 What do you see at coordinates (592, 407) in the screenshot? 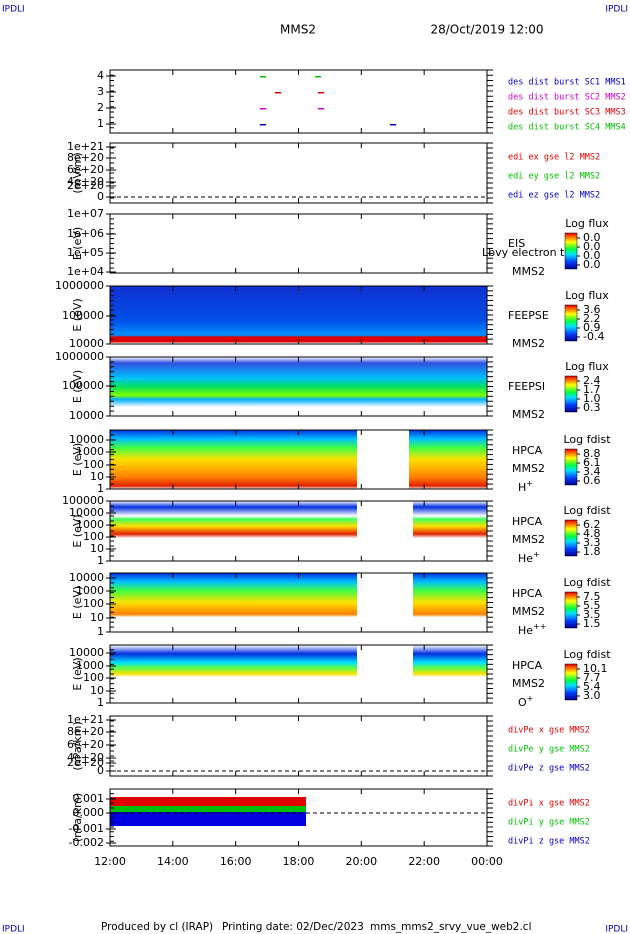
I see `colorbar-tick-label: 0.3` at bounding box center [592, 407].